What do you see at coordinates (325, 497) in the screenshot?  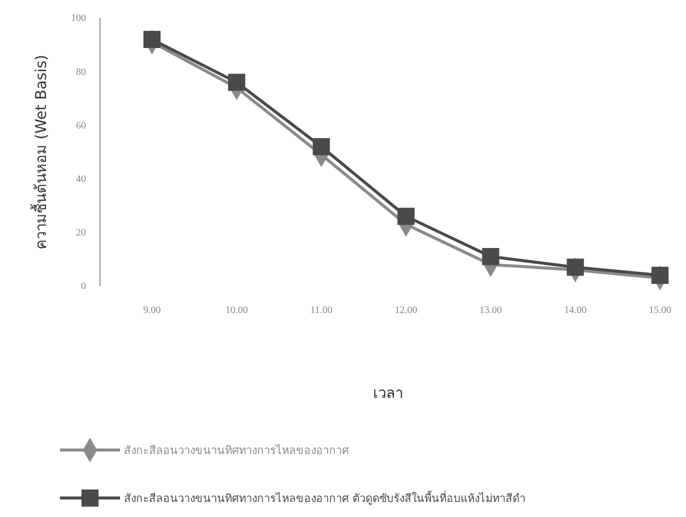 I see `legend-label: สังกะสีลอนวางขนานทิศทางการไหลของอากาศ ตัวดูดซับรังสีในพื้นที่อบแห้งไม่ทาสีดำ` at bounding box center [325, 497].